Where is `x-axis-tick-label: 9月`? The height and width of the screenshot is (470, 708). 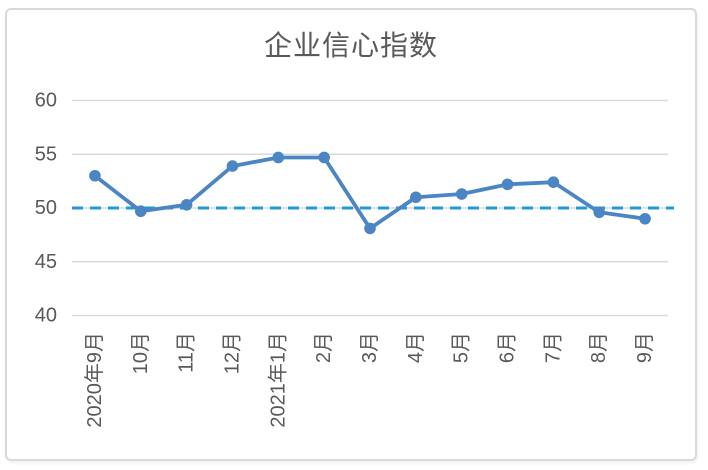
x-axis-tick-label: 9月 is located at coordinates (645, 347).